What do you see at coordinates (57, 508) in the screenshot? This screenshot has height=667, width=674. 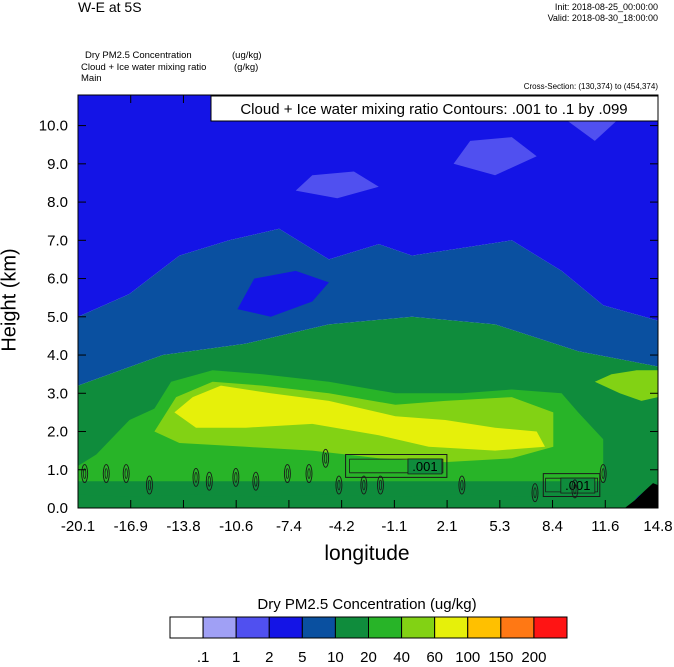 I see `y-tick-label: 0.0` at bounding box center [57, 508].